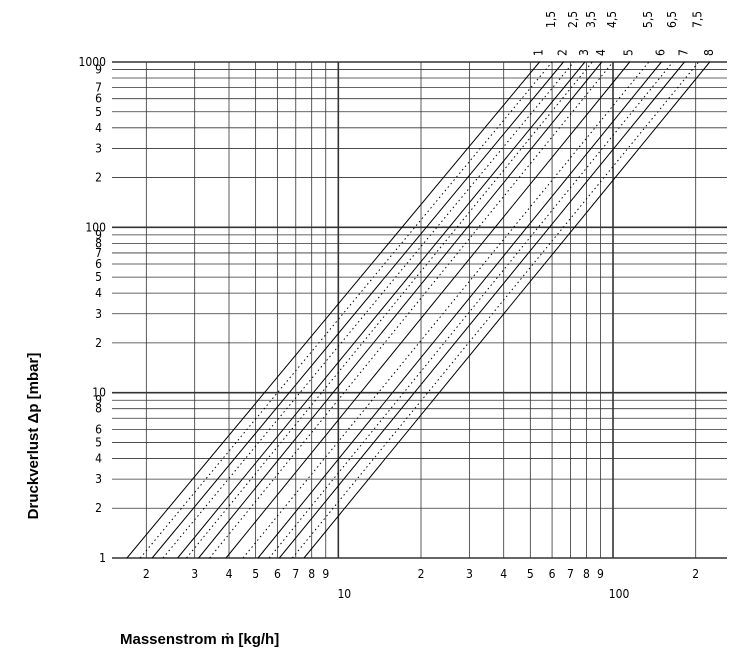 The height and width of the screenshot is (652, 731). What do you see at coordinates (562, 52) in the screenshot?
I see `series-label: 2` at bounding box center [562, 52].